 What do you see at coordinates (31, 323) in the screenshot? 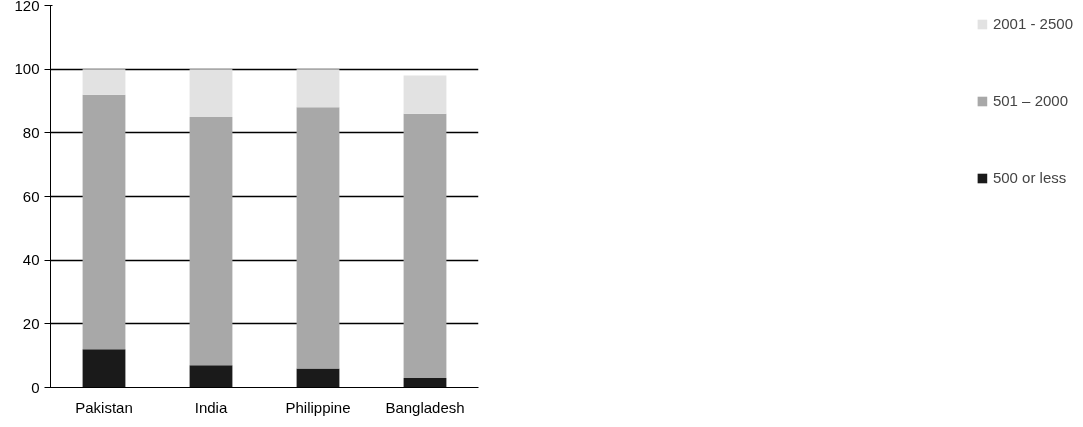
I see `y-tick-label: 20` at bounding box center [31, 323].